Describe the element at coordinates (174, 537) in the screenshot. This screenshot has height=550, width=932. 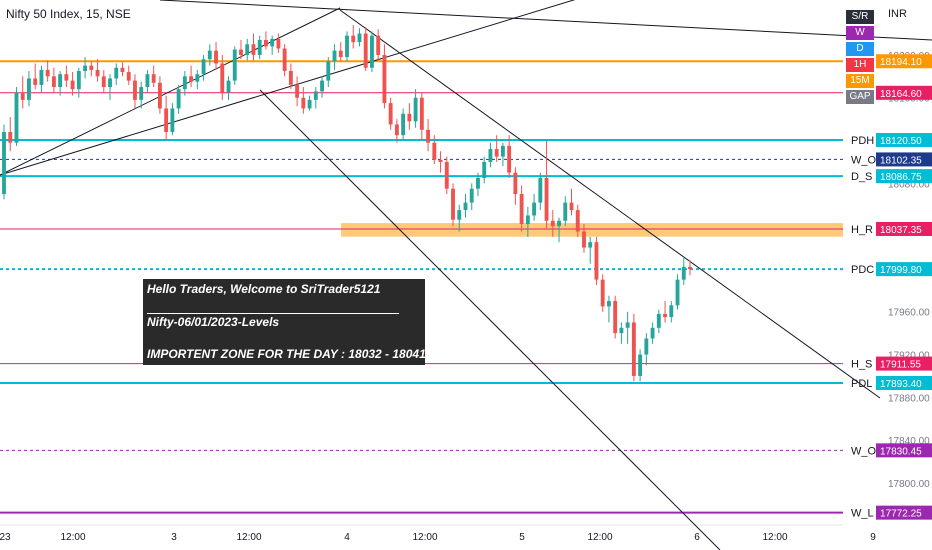
I see `x-tick-label: 3` at that location.